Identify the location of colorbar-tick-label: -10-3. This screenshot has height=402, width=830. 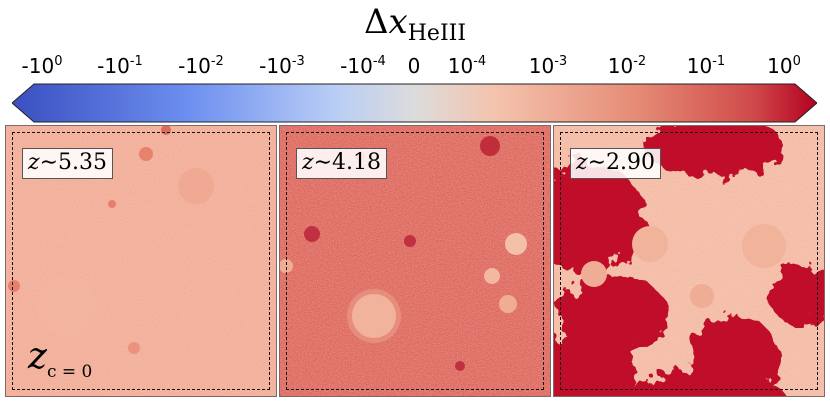
(282, 66).